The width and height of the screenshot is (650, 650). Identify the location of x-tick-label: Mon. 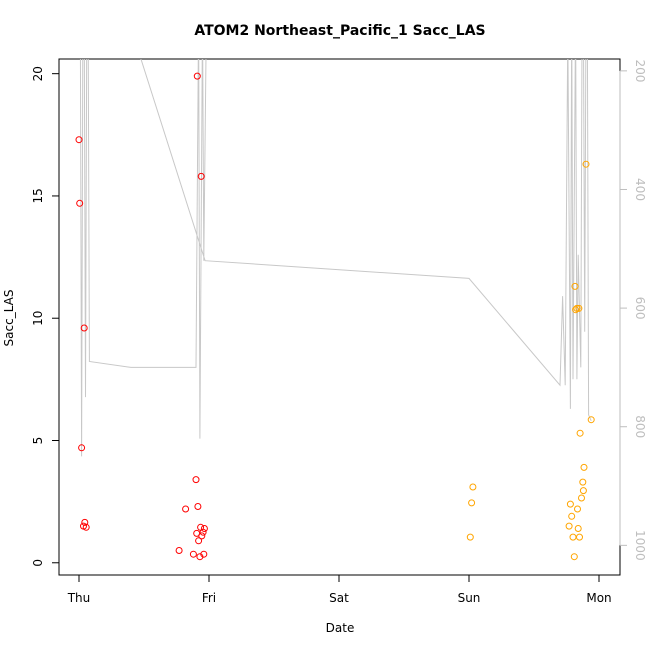
(598, 598).